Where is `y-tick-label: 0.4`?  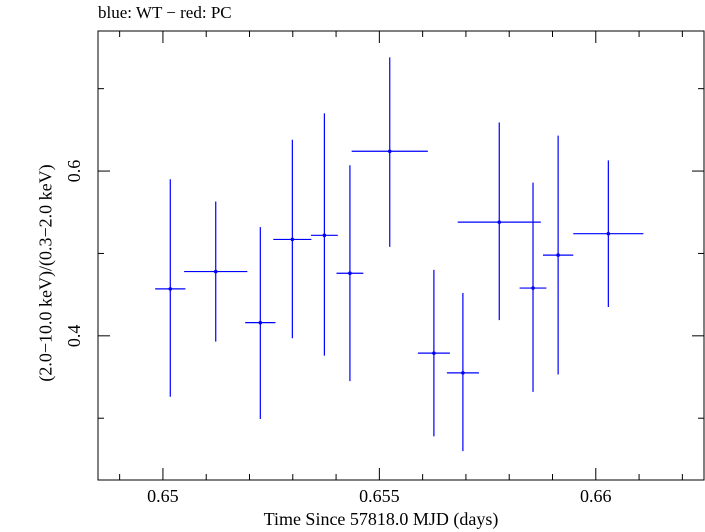 y-tick-label: 0.4 is located at coordinates (74, 336).